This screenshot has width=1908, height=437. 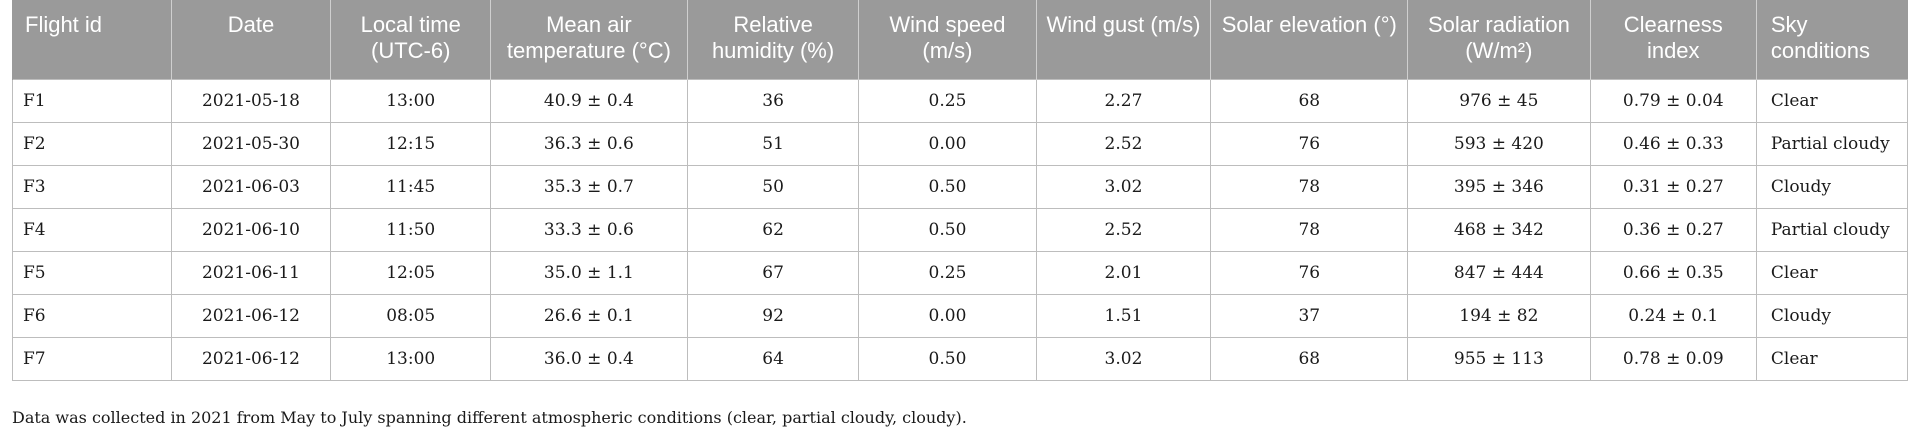 What do you see at coordinates (1499, 358) in the screenshot?
I see `cell-solar-radiation: 955 ± 113` at bounding box center [1499, 358].